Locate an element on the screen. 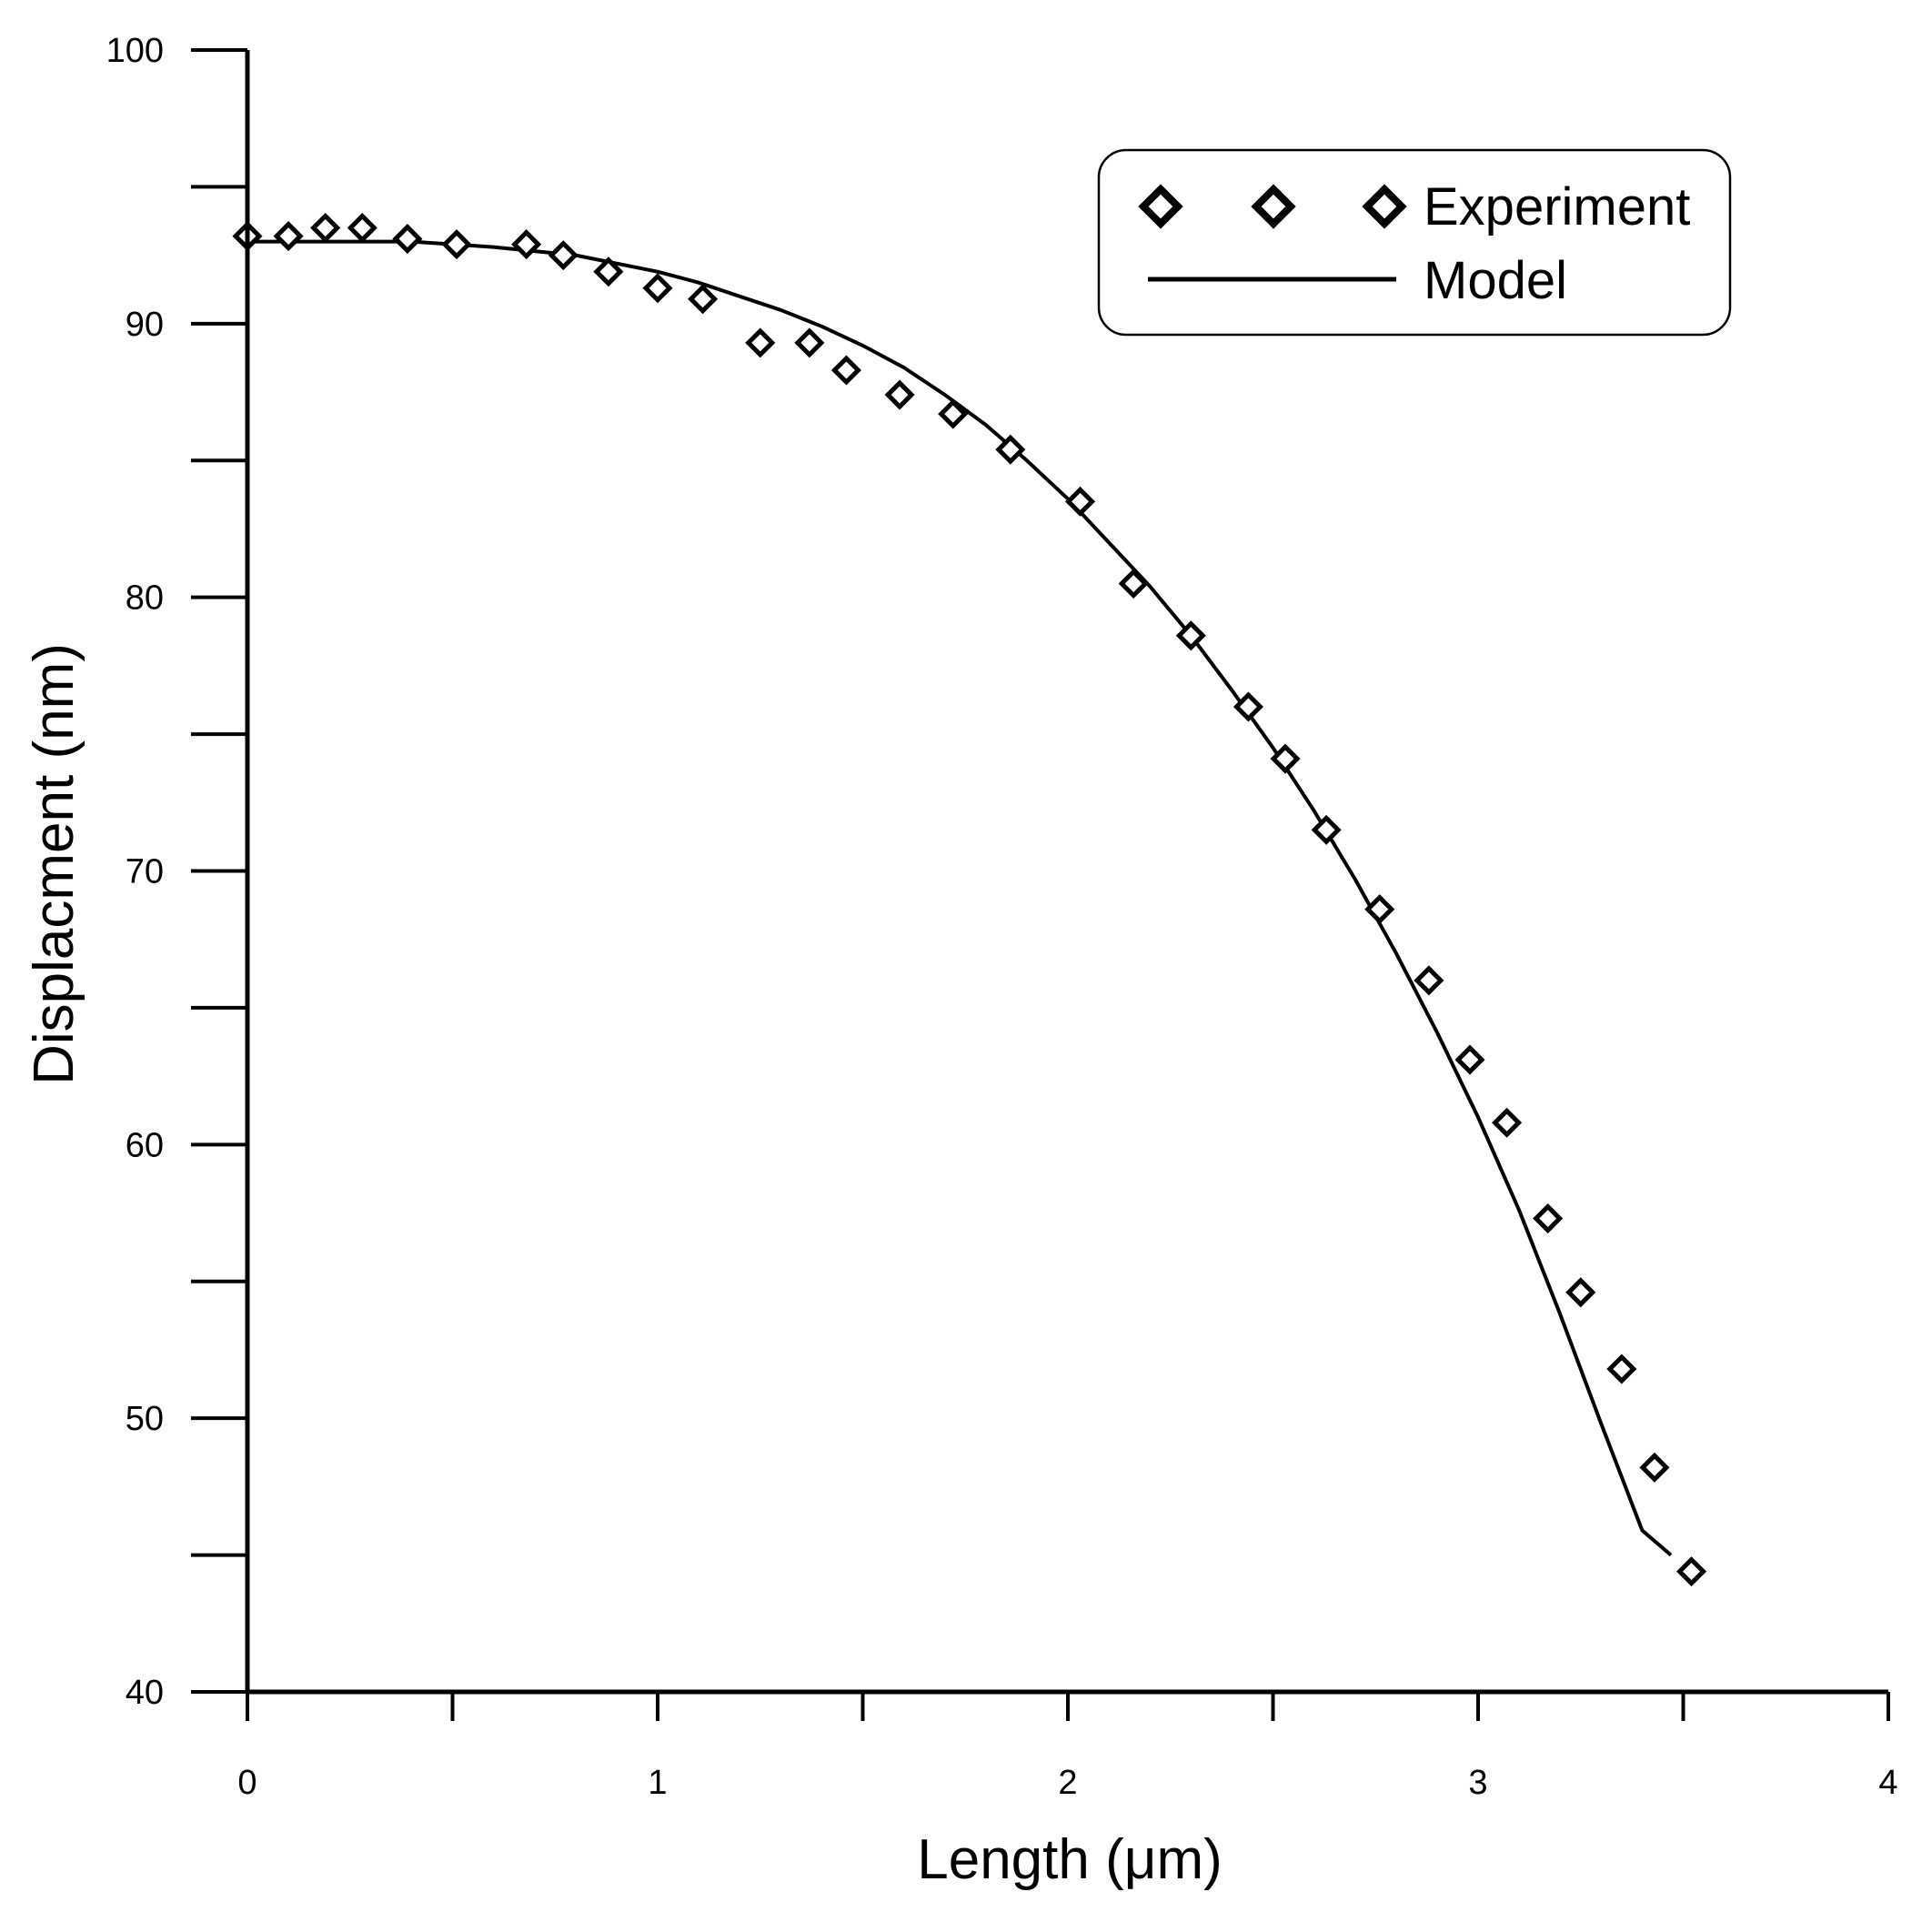 Image resolution: width=1932 pixels, height=1912 pixels. y-tick-label: 50 is located at coordinates (145, 1419).